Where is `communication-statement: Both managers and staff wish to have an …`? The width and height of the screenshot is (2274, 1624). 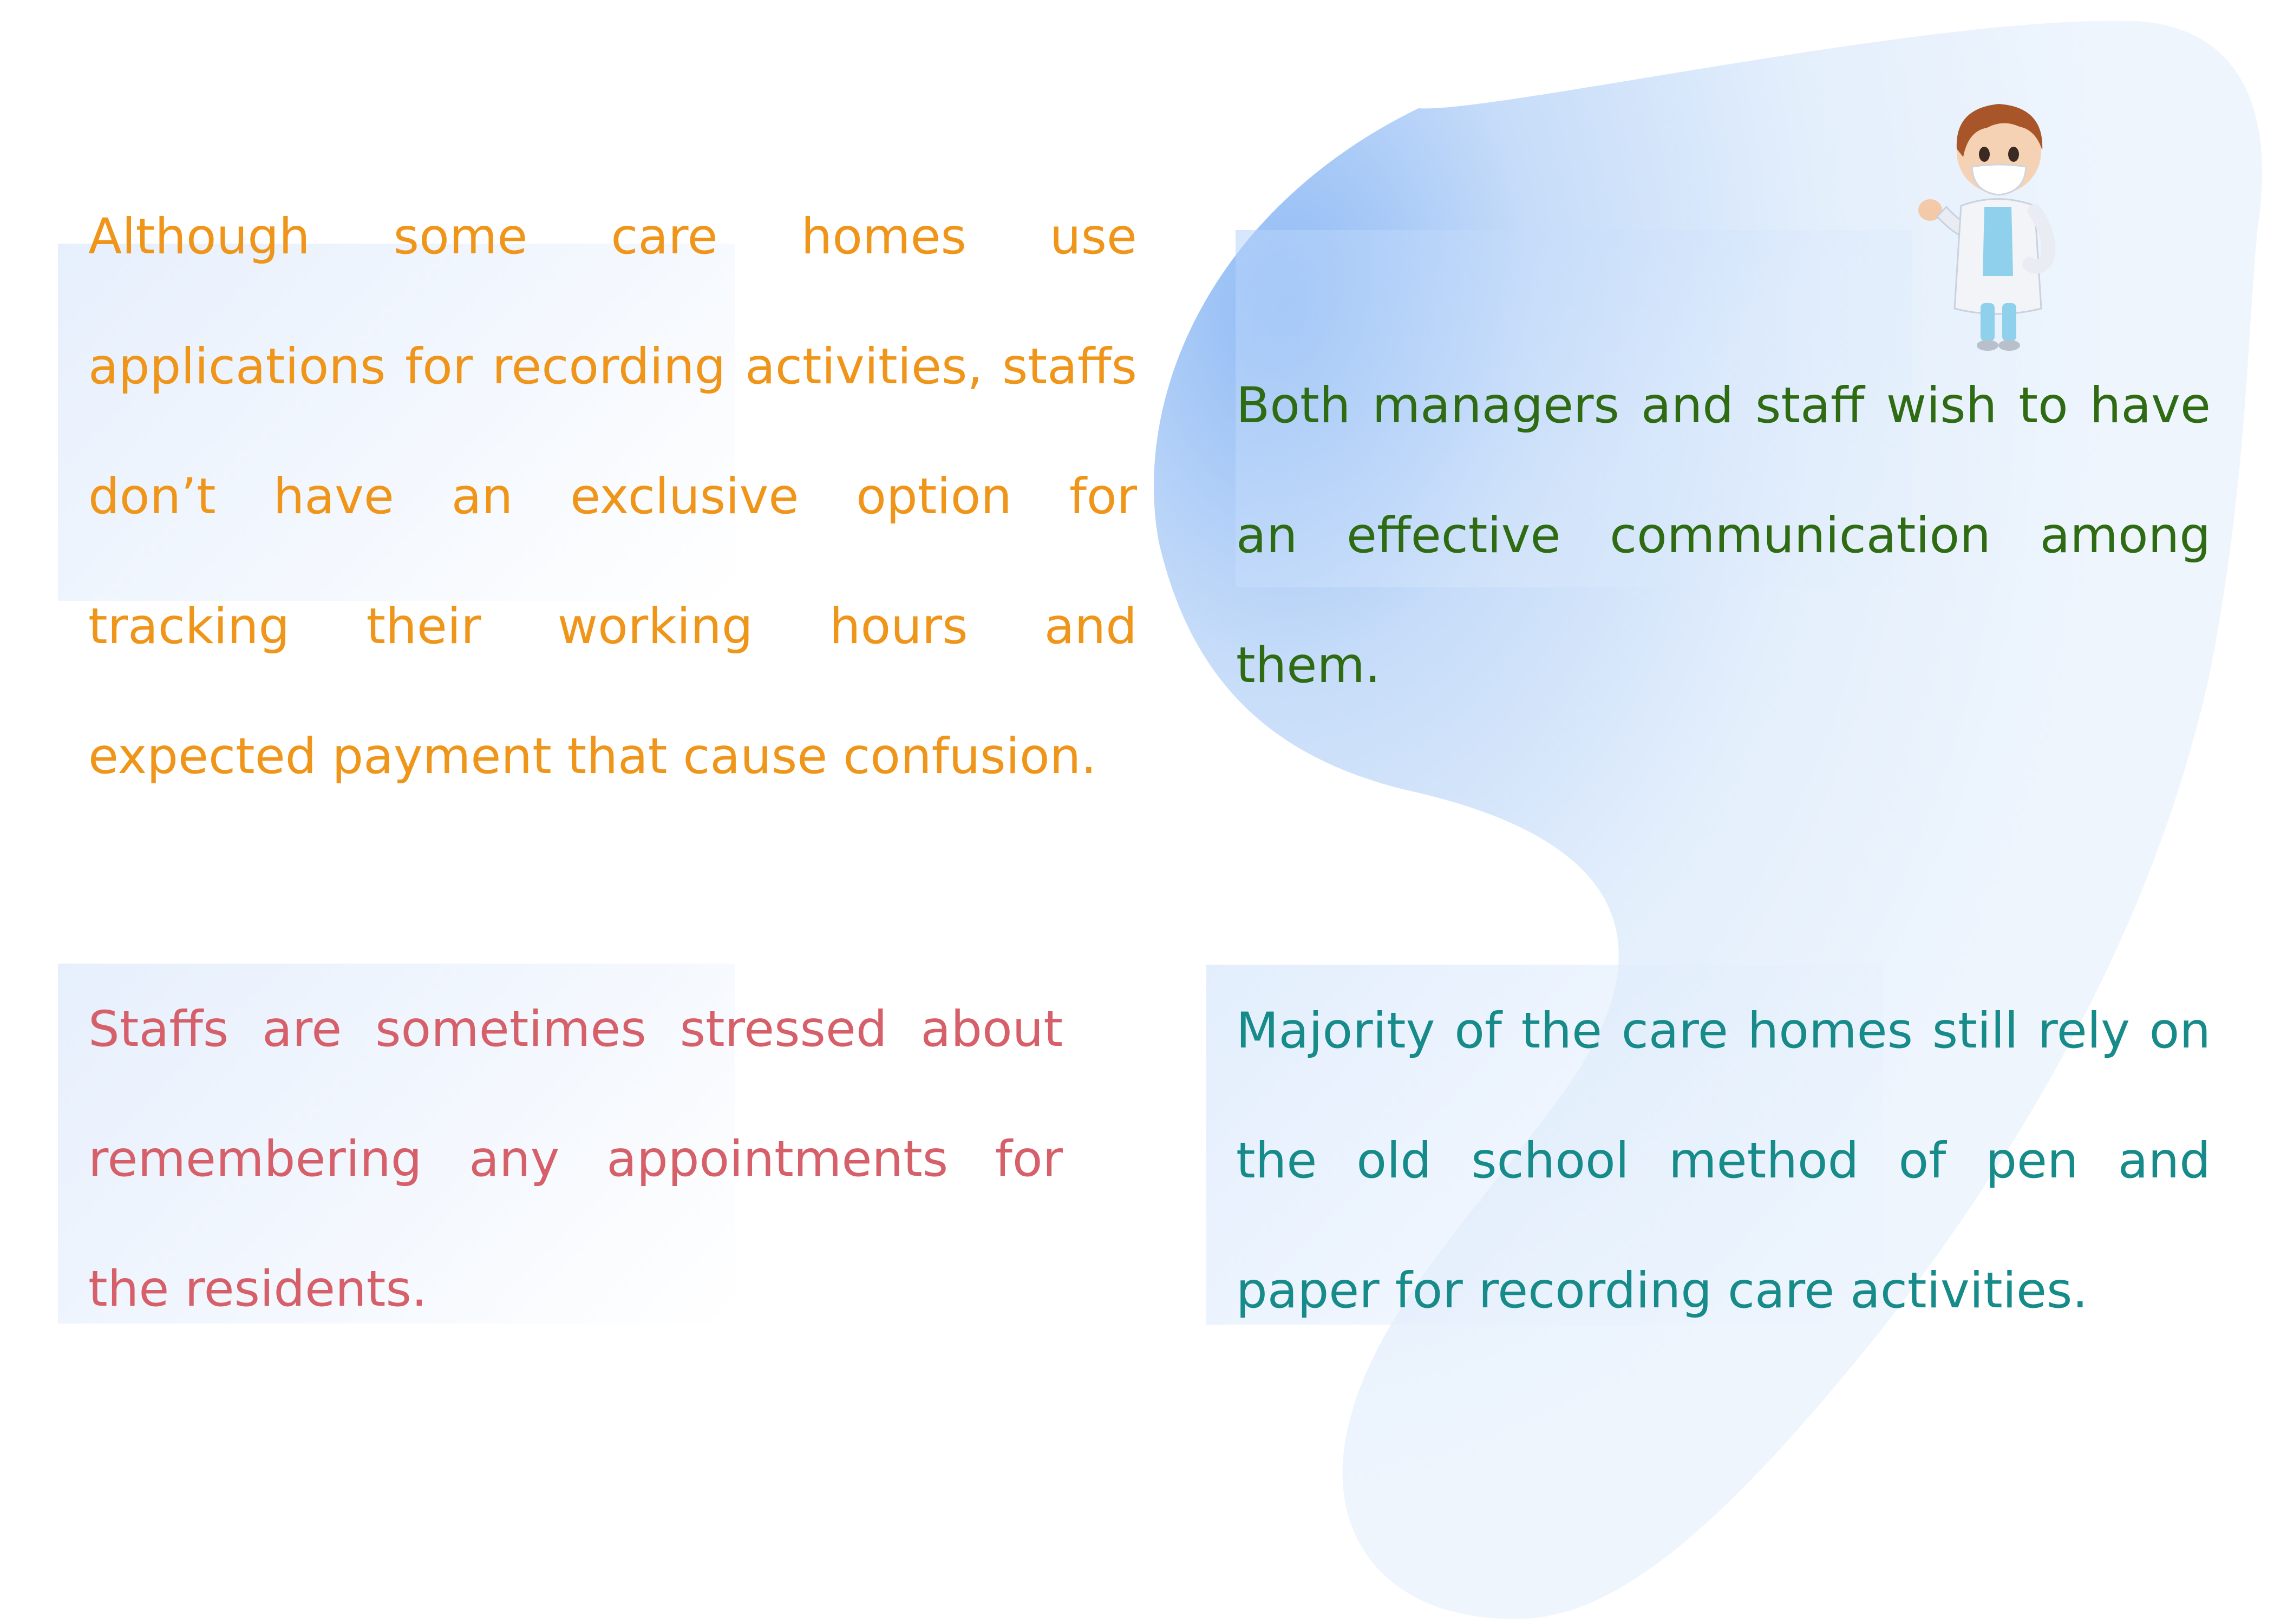 communication-statement: Both managers and staff wish to have an … is located at coordinates (1724, 535).